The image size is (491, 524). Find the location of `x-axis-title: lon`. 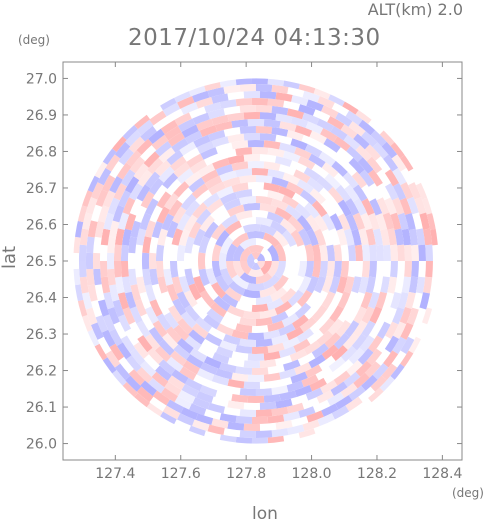

x-axis-title: lon is located at coordinates (265, 514).